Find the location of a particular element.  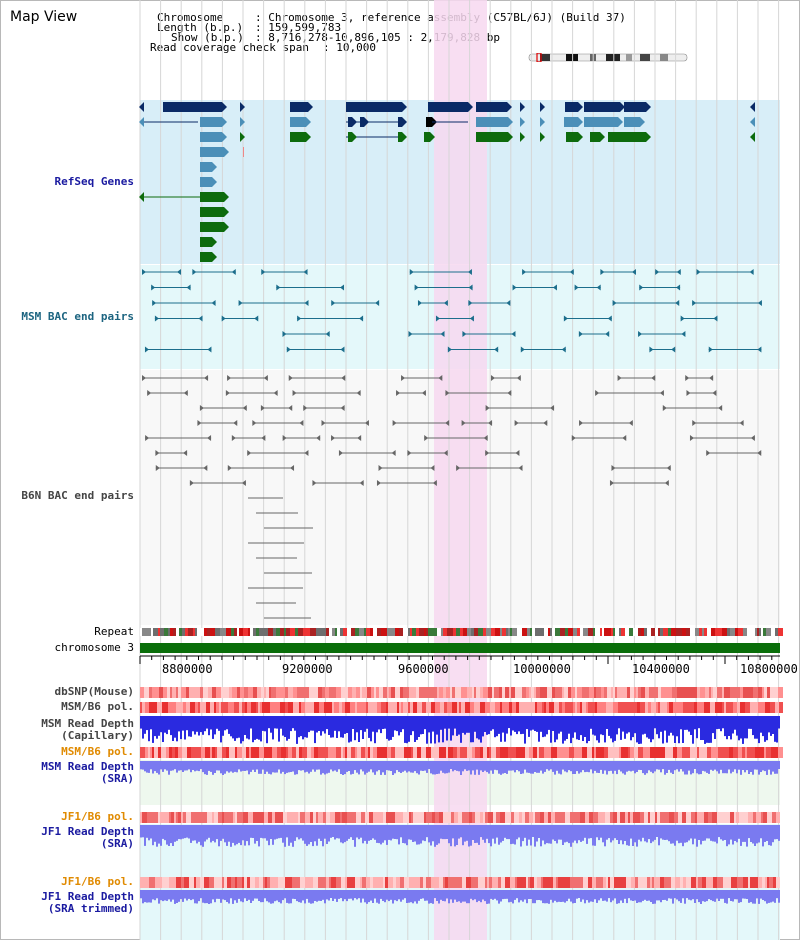

track-label-repeat: Repeat is located at coordinates (114, 631).